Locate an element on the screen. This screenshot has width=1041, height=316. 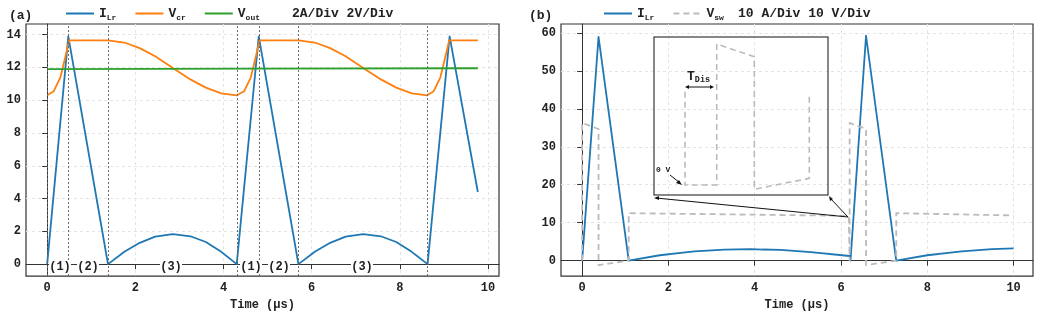
text: 10 A/Div 10 V/Div is located at coordinates (804, 13).